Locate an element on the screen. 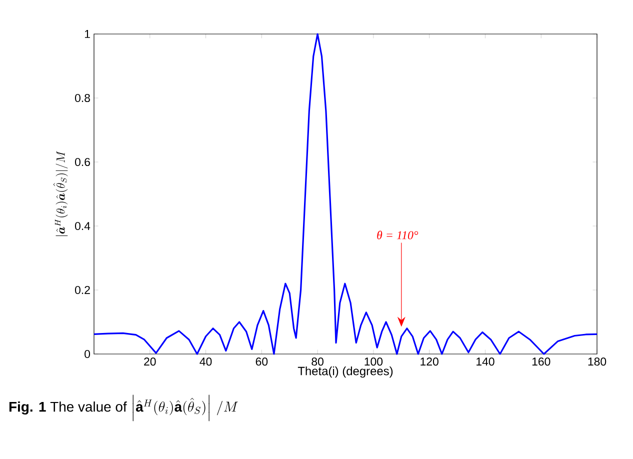 This screenshot has width=633, height=459. x-tick-label: 140 is located at coordinates (485, 362).